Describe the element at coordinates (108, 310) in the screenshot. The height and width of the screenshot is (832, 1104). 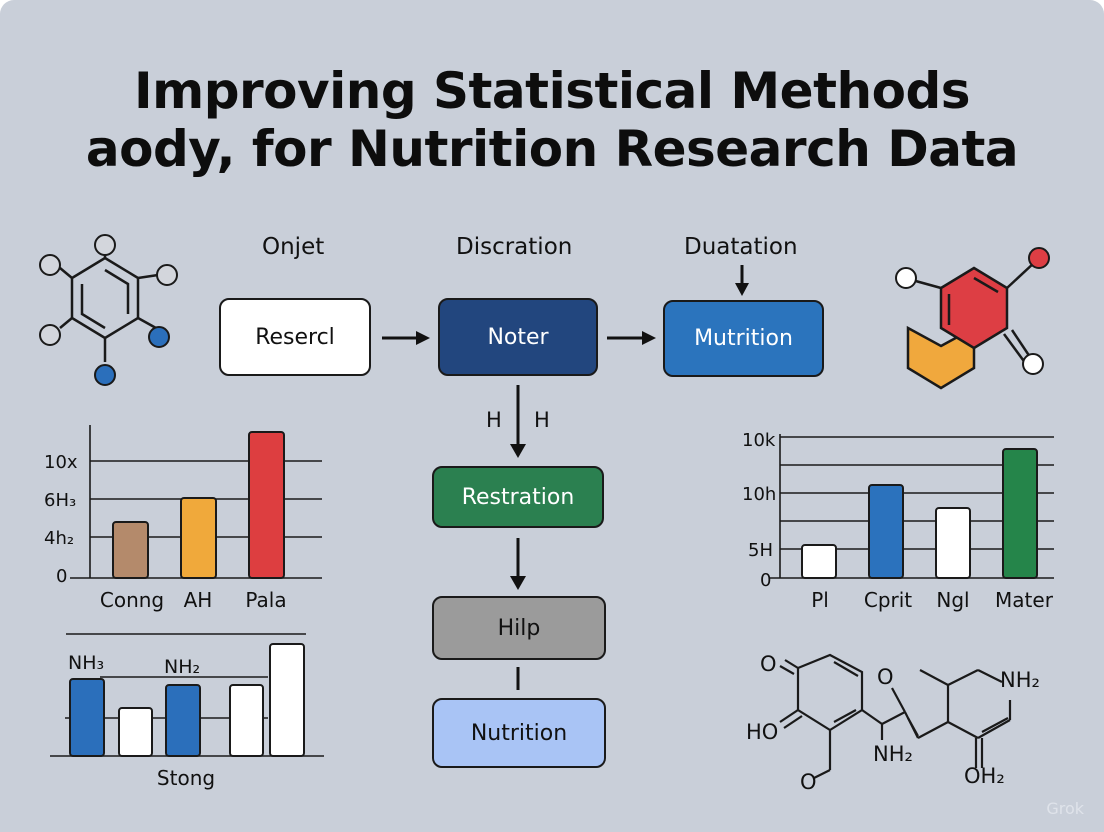
I see `benzene-molecule-icon` at that location.